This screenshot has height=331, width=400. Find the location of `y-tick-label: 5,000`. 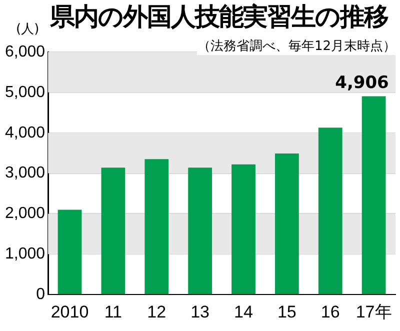

y-tick-label: 5,000 is located at coordinates (25, 92).